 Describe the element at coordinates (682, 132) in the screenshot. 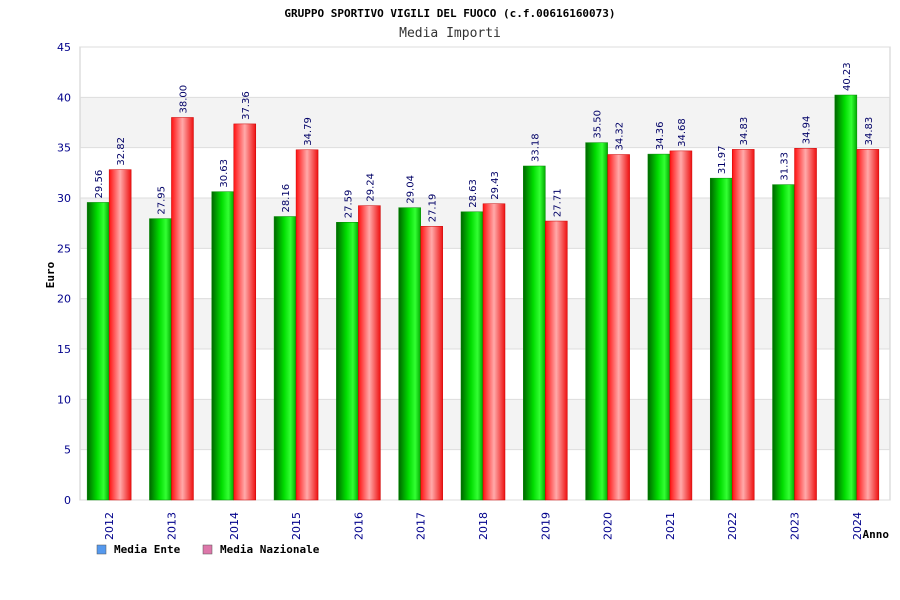

I see `data-label: 34.68` at that location.